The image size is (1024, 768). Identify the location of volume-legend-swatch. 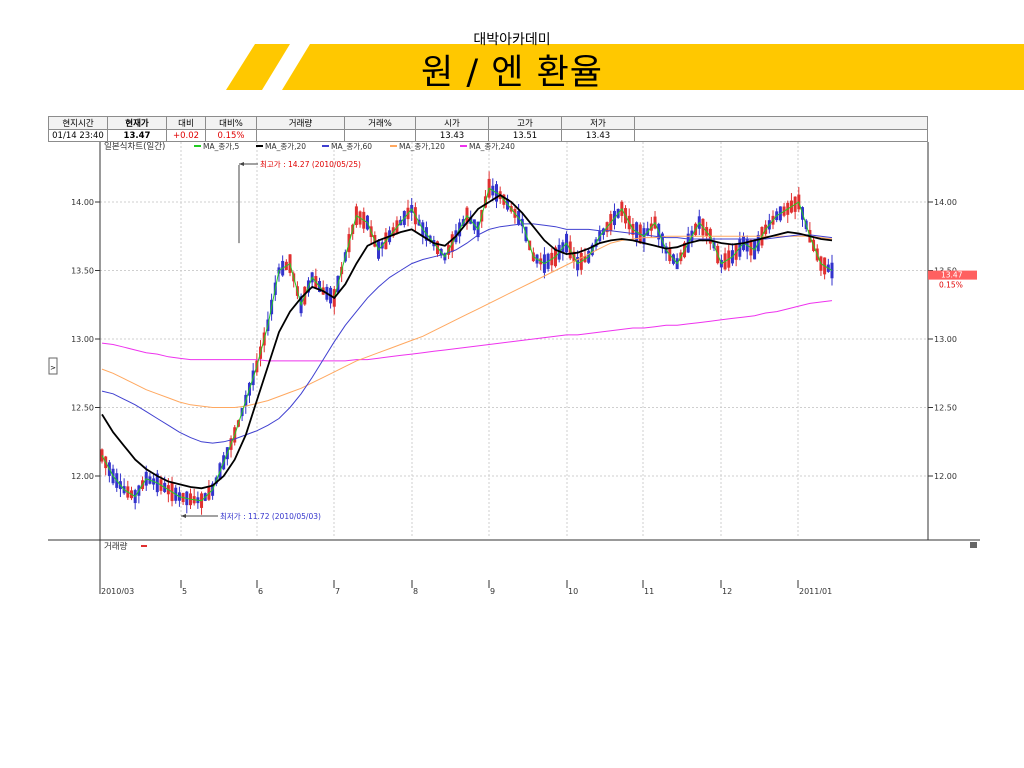
(144, 546).